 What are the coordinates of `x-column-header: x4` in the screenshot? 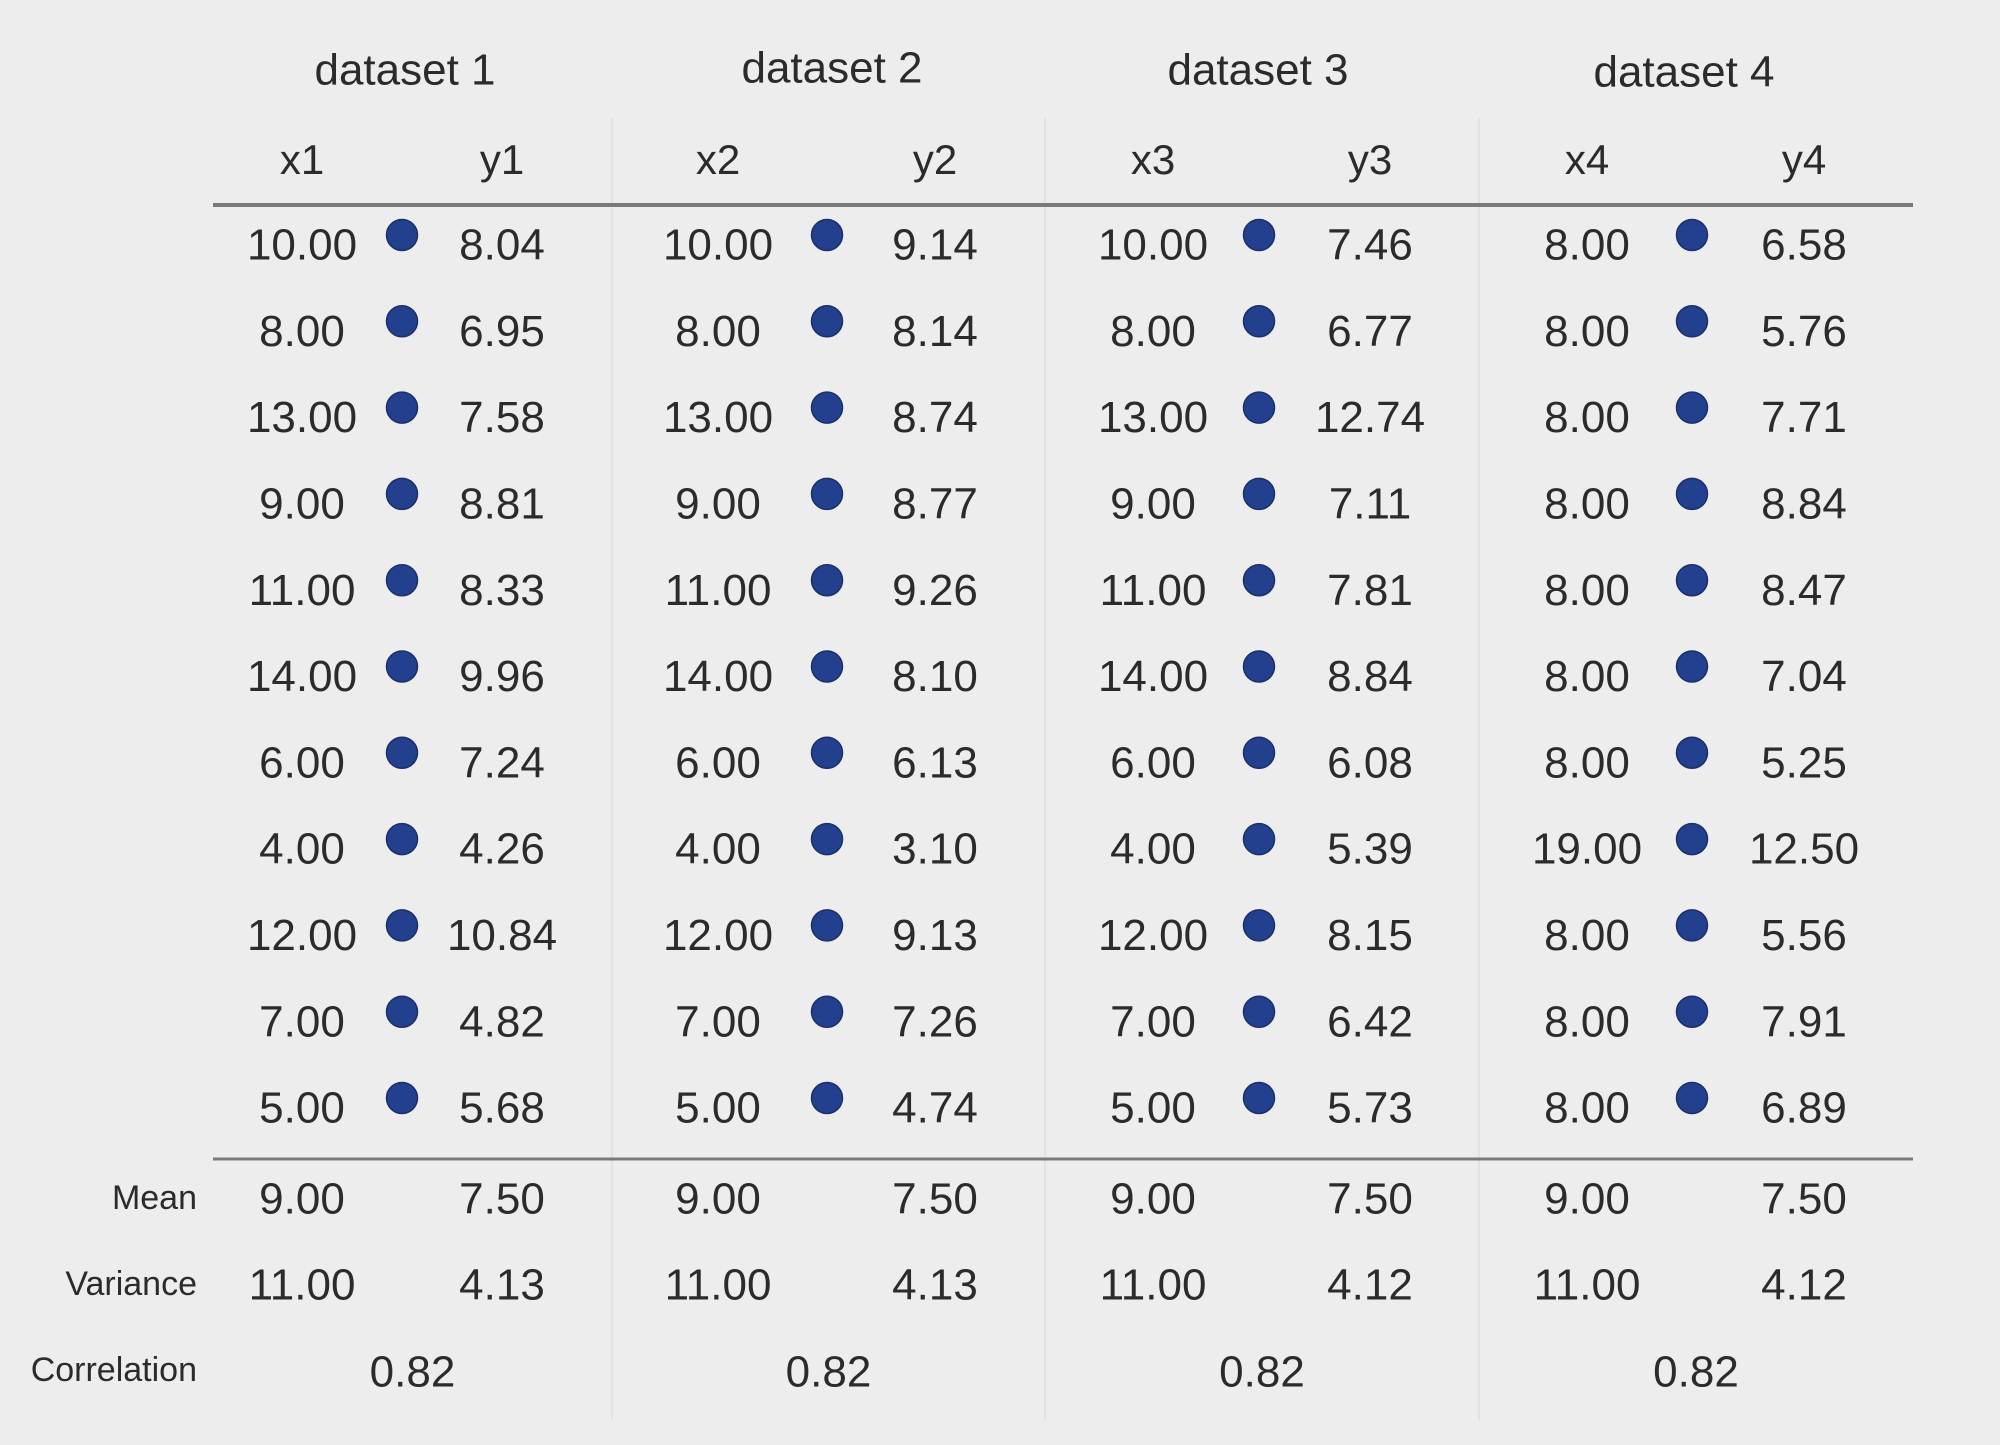 It's located at (1587, 159).